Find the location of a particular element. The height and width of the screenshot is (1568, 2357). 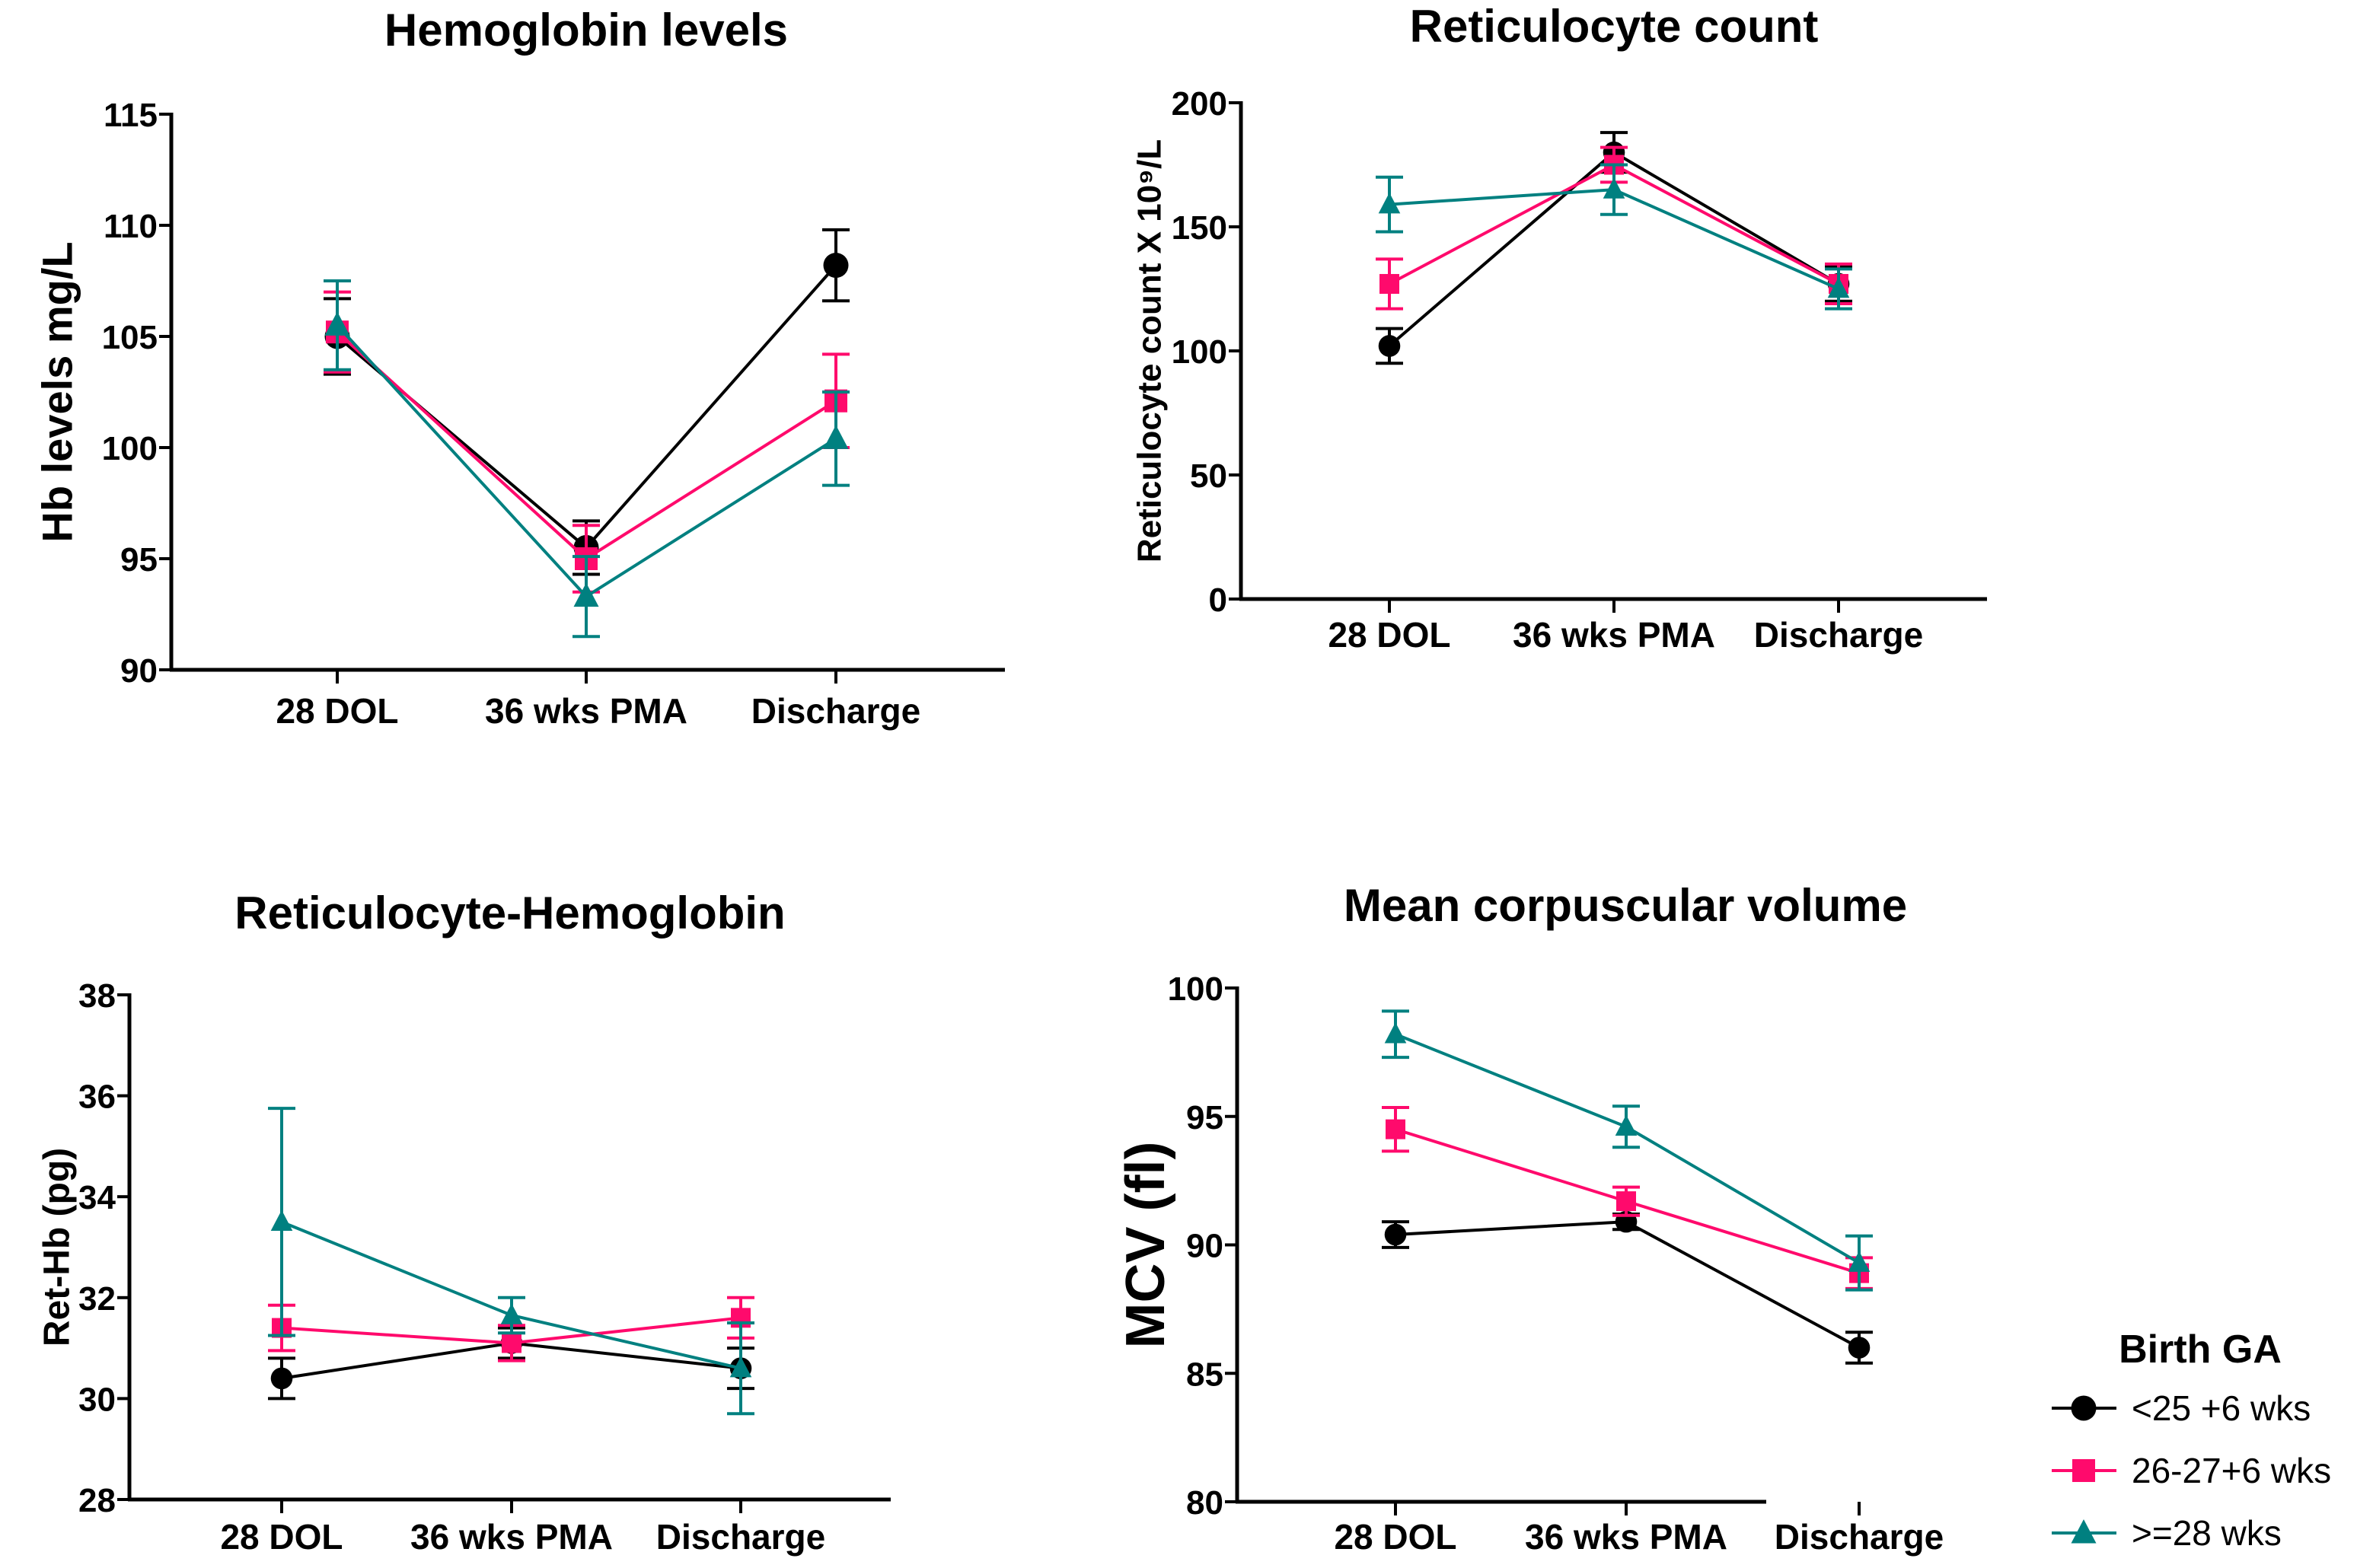

legend-title: Birth GA is located at coordinates (2200, 1349).